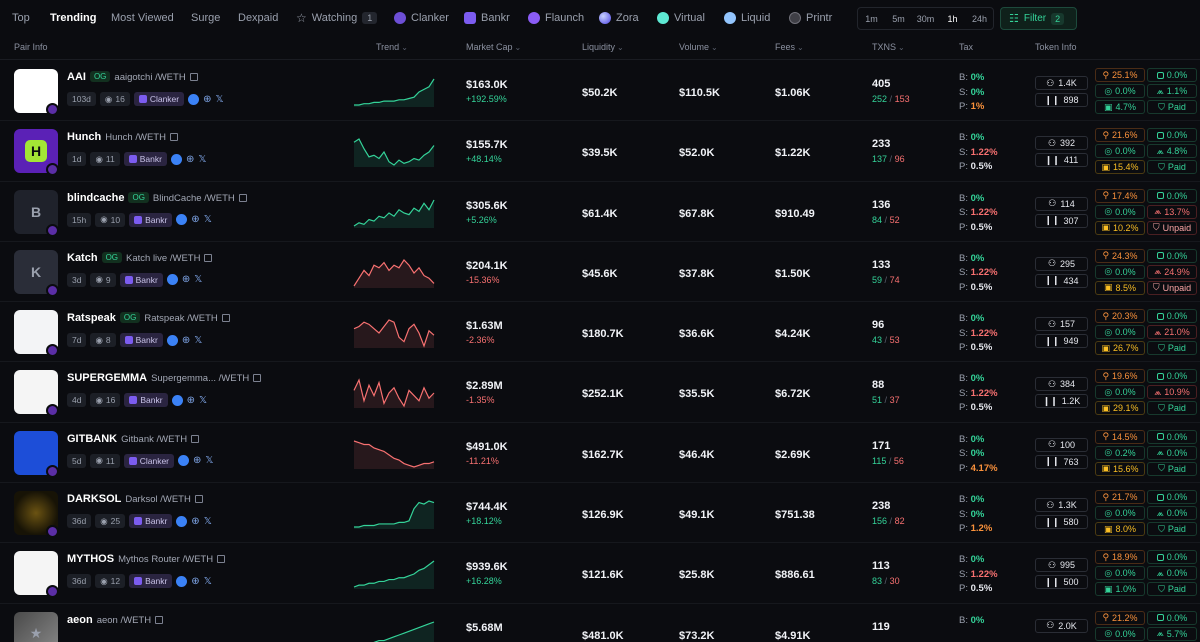  What do you see at coordinates (698, 47) in the screenshot?
I see `col-volume: Volume ⌄` at bounding box center [698, 47].